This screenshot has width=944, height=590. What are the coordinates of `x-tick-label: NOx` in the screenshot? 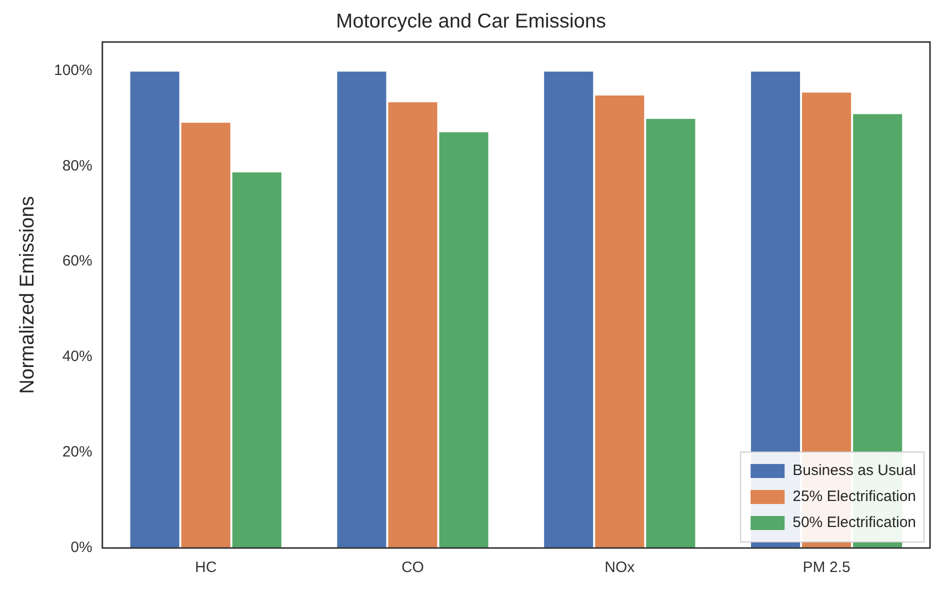 It's located at (620, 567).